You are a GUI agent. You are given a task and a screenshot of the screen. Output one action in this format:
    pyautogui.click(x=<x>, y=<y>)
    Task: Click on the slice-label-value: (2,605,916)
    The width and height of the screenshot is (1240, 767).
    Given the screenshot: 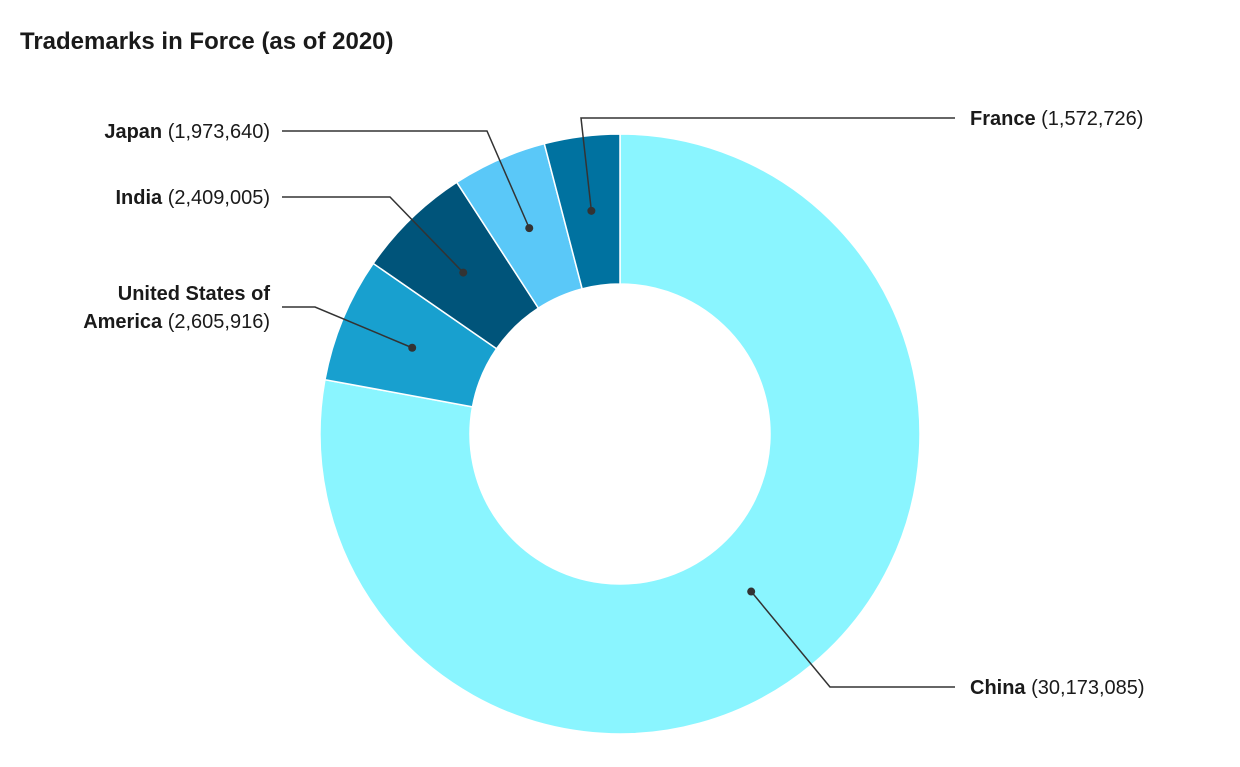 What is the action you would take?
    pyautogui.click(x=216, y=322)
    